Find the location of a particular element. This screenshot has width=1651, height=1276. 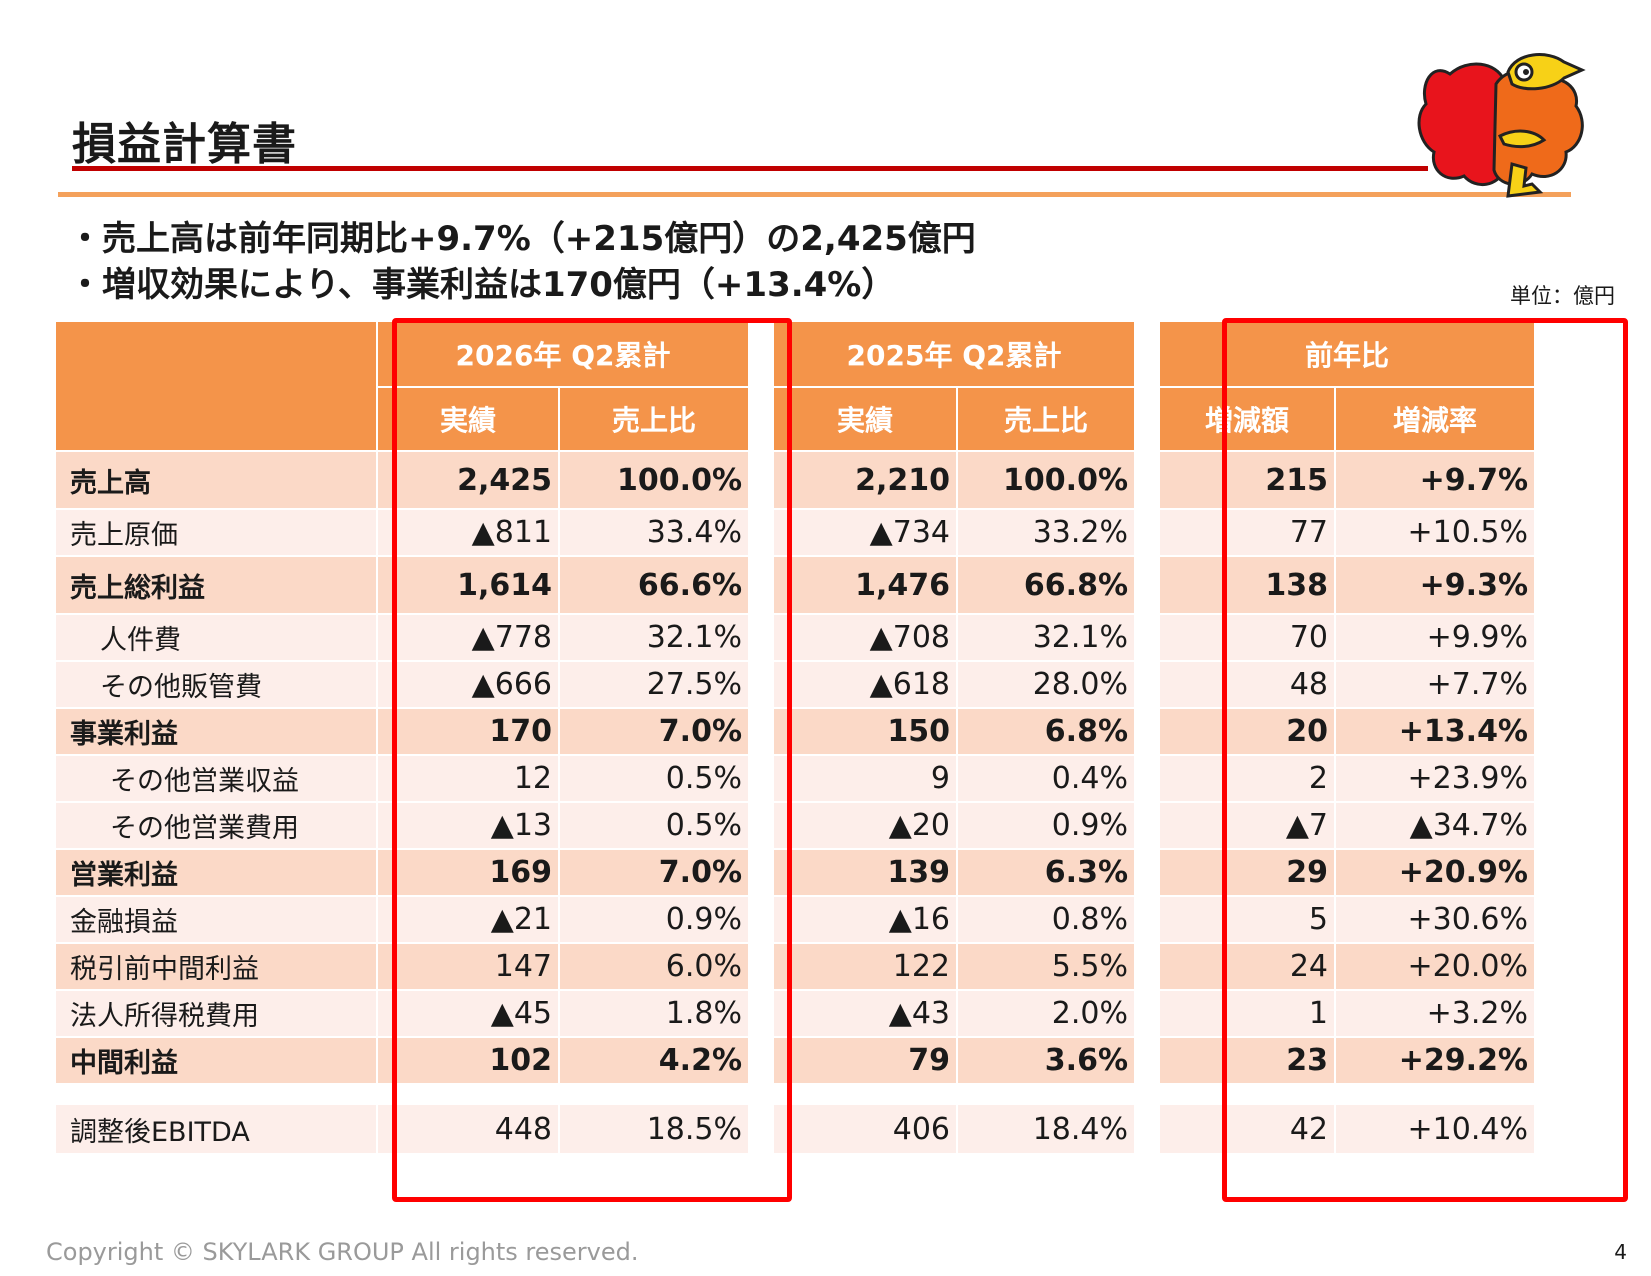

table-row: 税引前中間利益 147 6.0% 122 5.5% 24 +20.0% is located at coordinates (795, 965).